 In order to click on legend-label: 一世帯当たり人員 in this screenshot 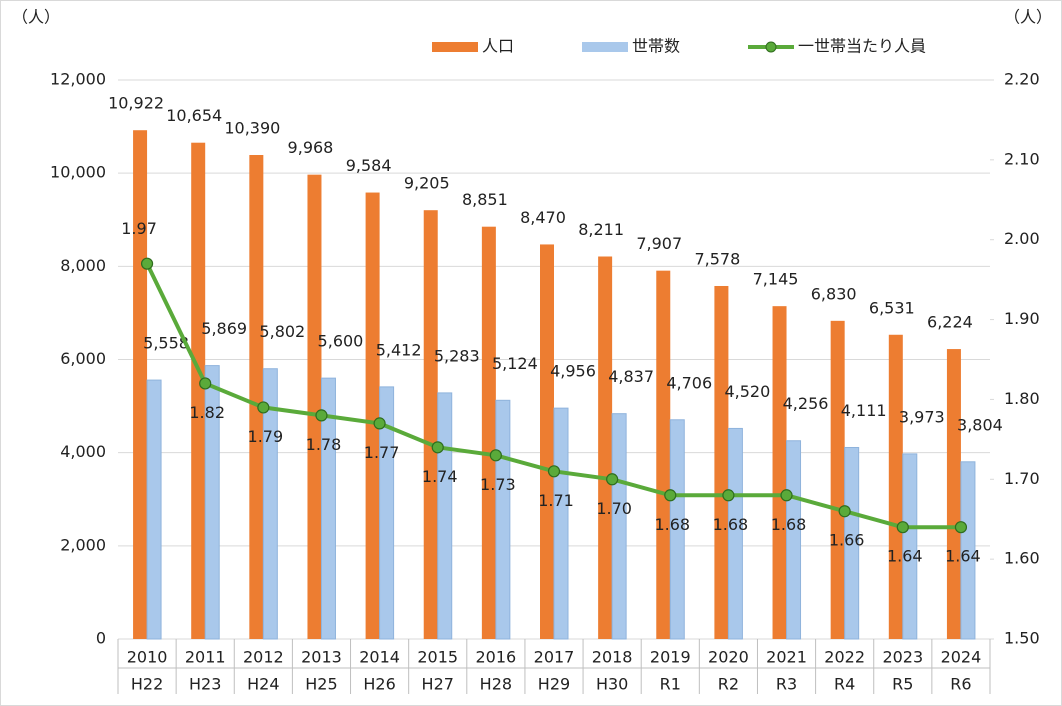, I will do `click(862, 46)`.